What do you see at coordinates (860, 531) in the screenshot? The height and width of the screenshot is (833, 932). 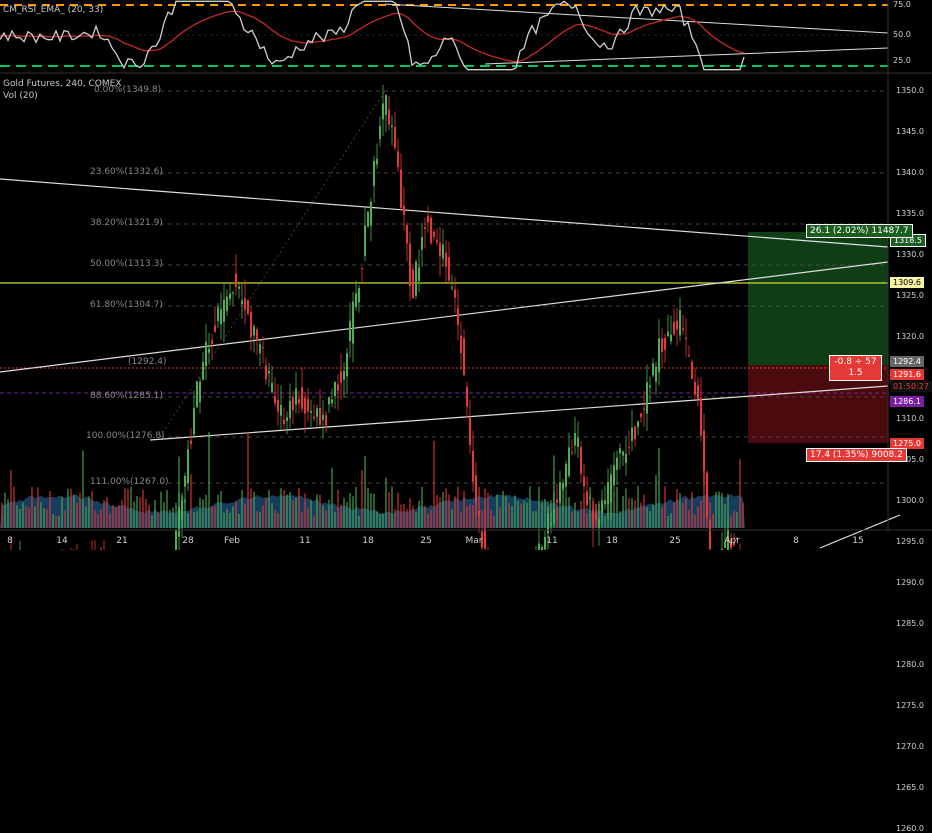 I see `projection-trendline` at bounding box center [860, 531].